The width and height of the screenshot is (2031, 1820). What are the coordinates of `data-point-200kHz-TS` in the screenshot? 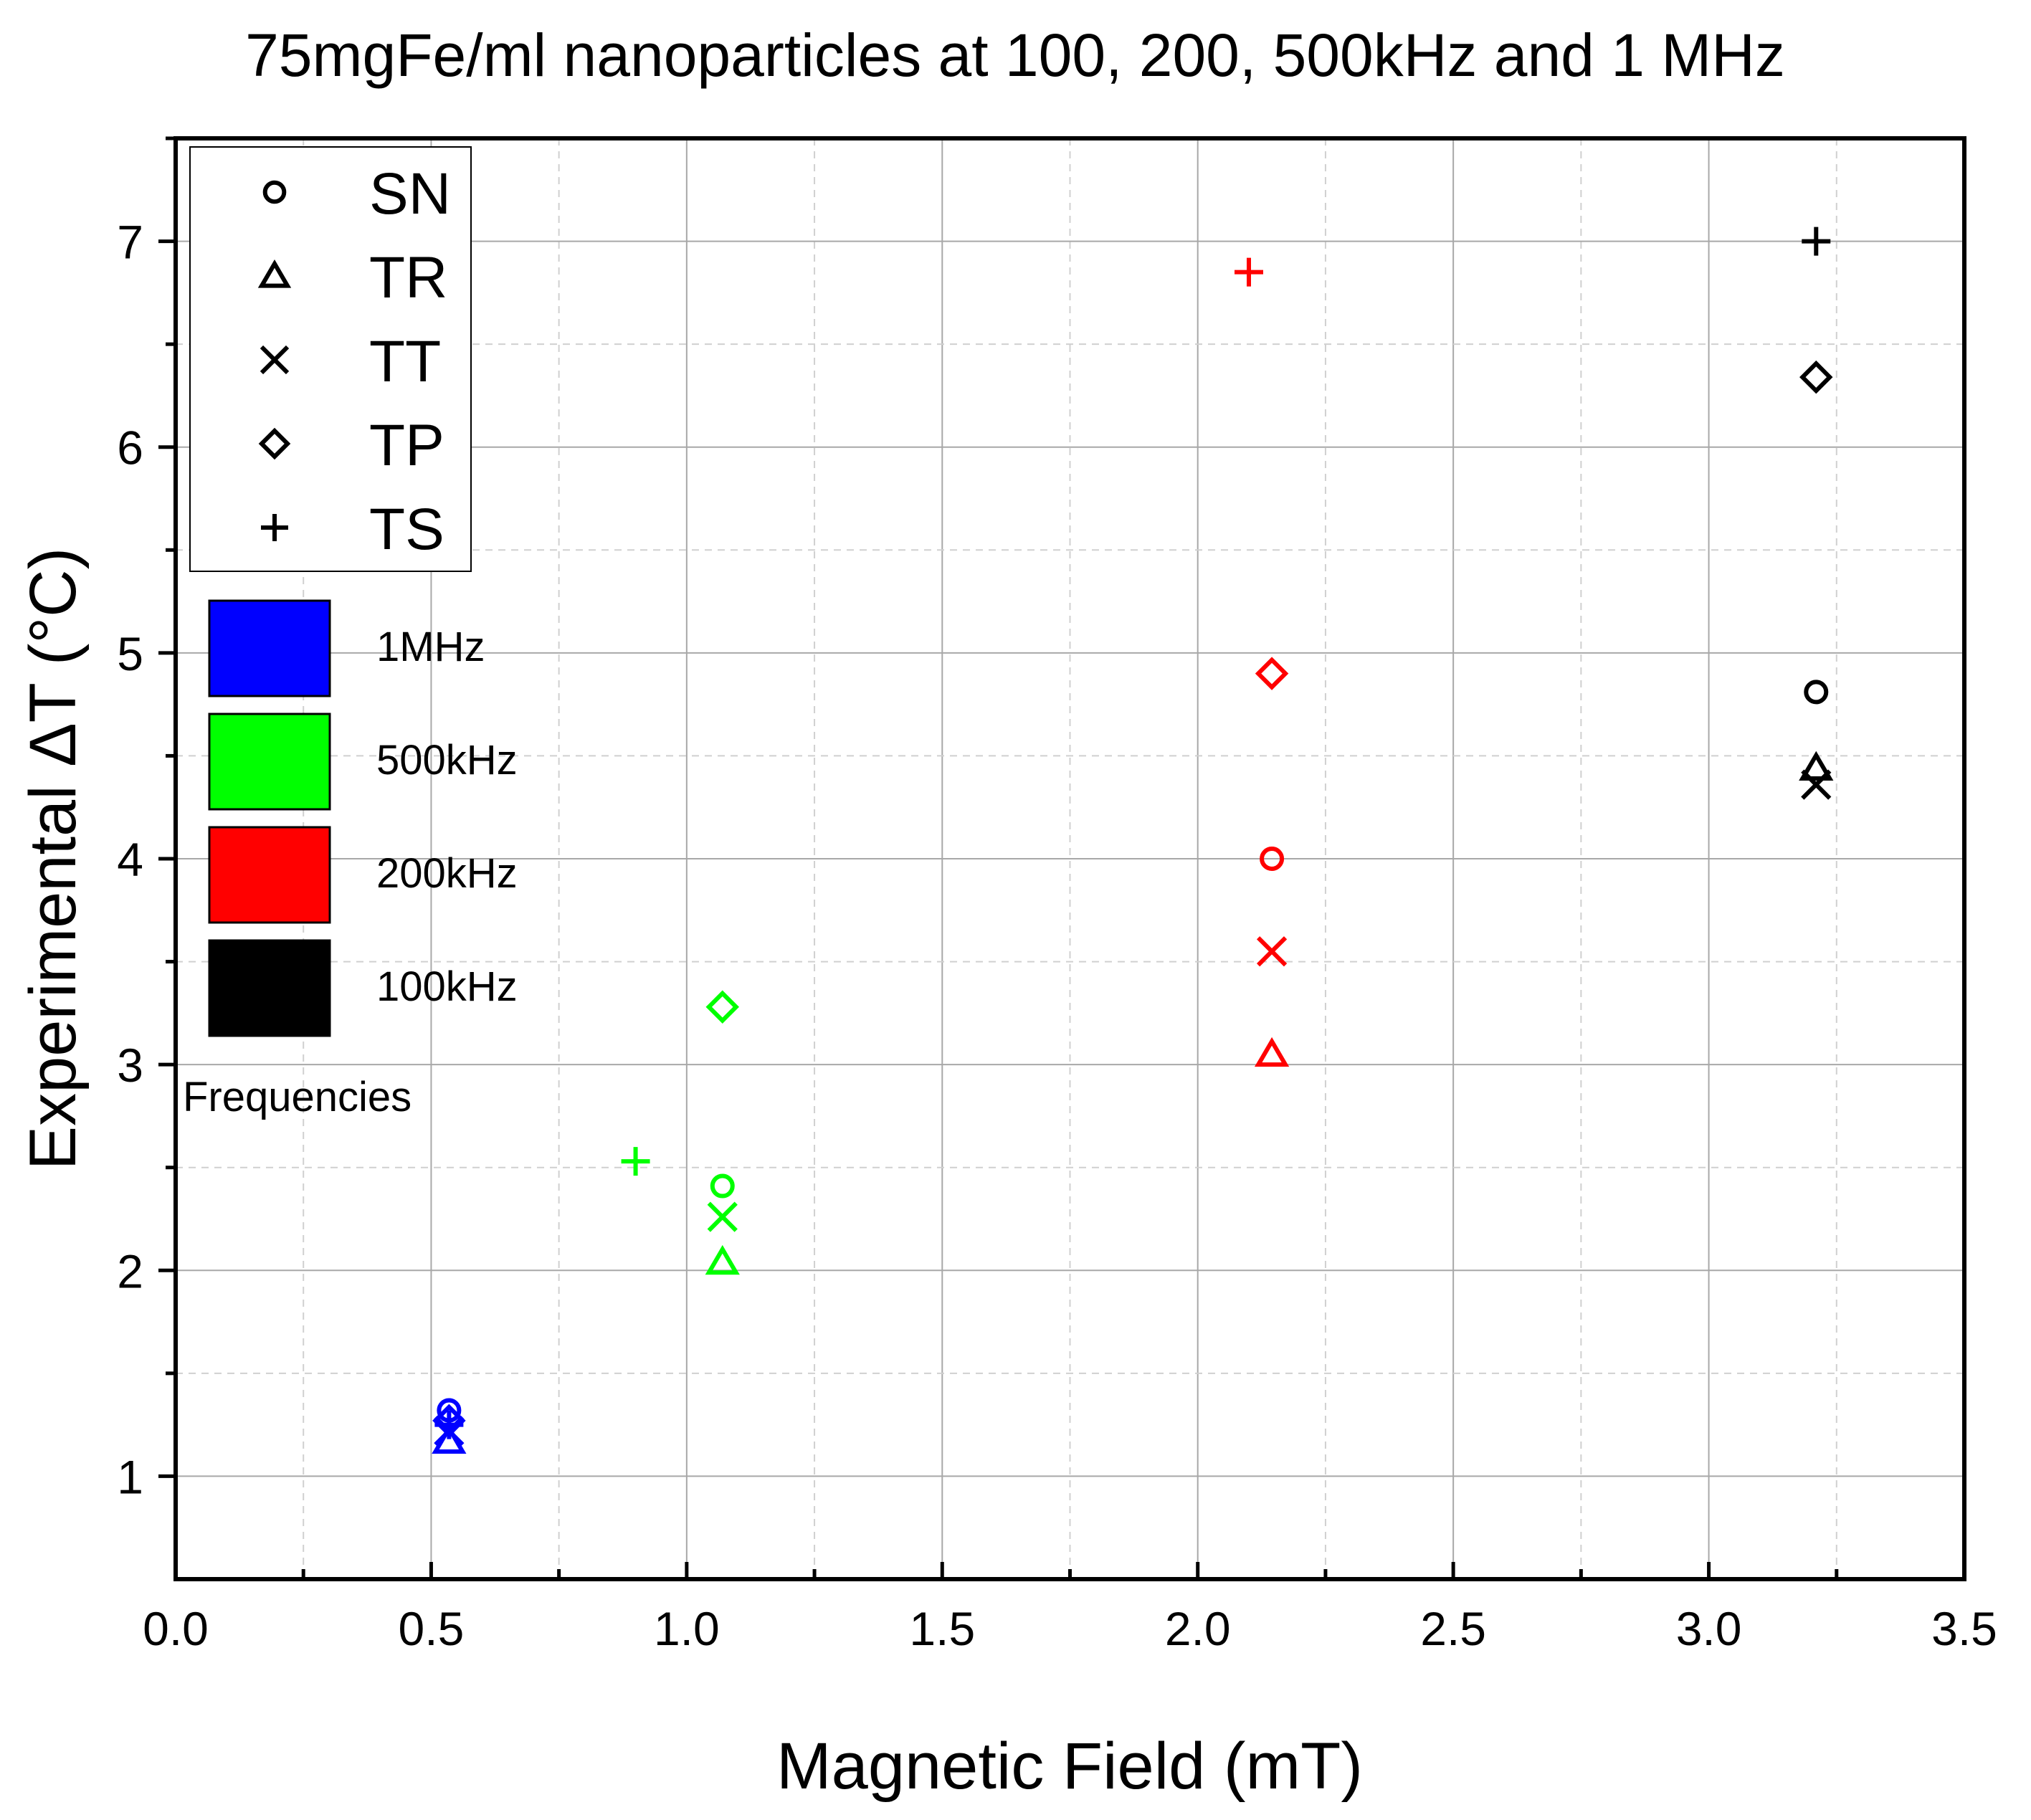 It's located at (1249, 272).